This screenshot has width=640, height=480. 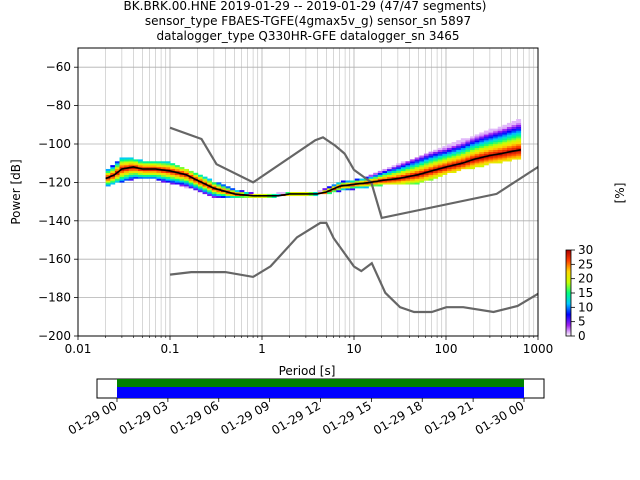 I want to click on timeline-data-bar, so click(x=320, y=383).